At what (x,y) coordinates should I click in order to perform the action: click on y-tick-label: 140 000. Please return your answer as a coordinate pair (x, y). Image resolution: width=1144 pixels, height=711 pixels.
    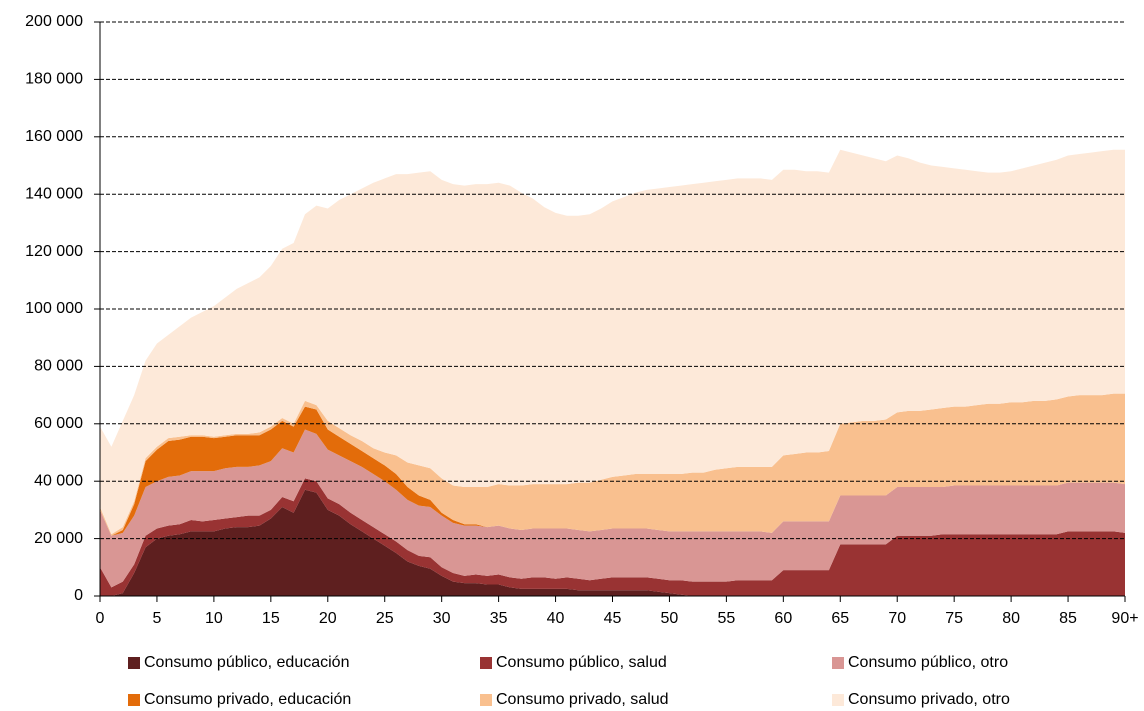
    Looking at the image, I should click on (54, 193).